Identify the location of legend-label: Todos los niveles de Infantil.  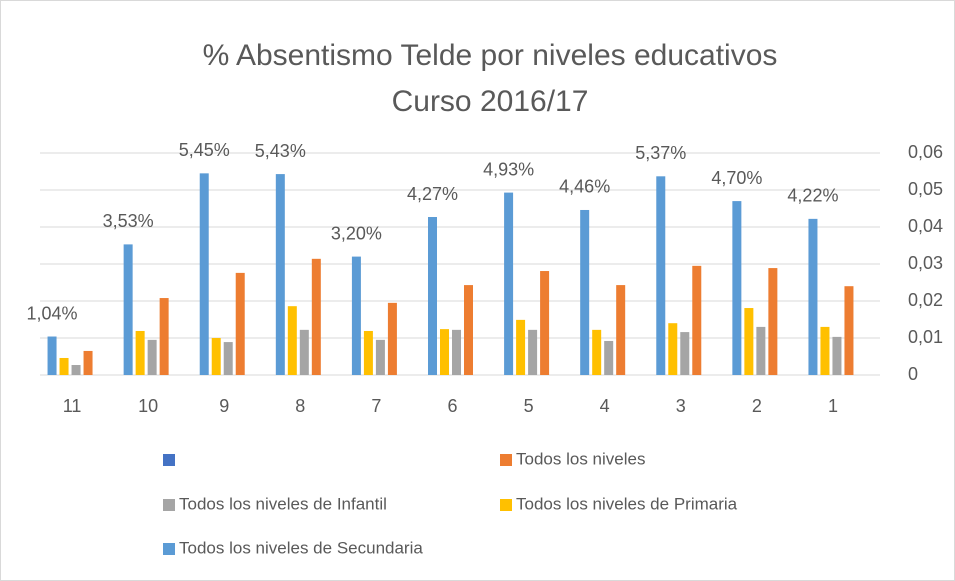
(283, 503).